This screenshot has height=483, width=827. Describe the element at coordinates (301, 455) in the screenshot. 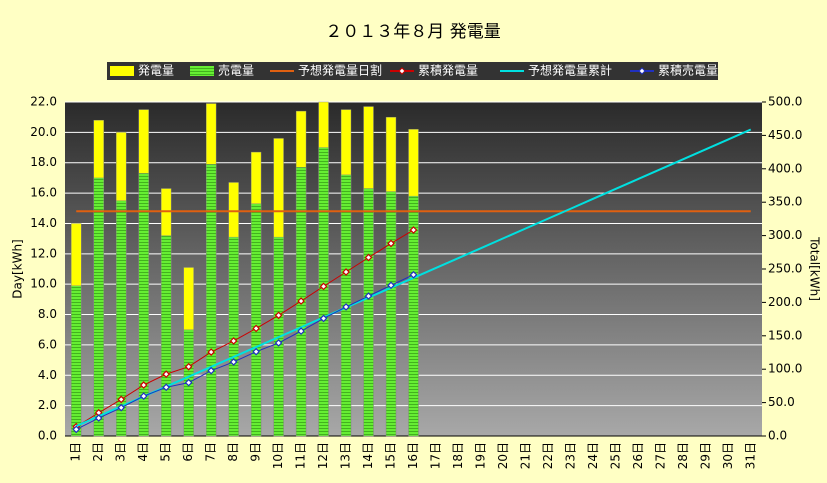

I see `x-tick-label: 11日` at that location.